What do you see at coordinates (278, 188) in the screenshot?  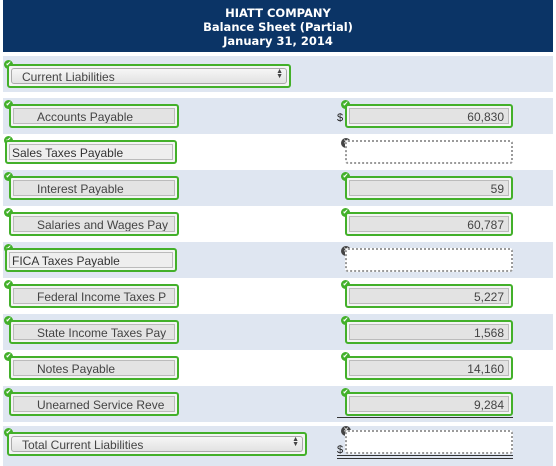 I see `liability-row: ✔Interest Payable✔59` at bounding box center [278, 188].